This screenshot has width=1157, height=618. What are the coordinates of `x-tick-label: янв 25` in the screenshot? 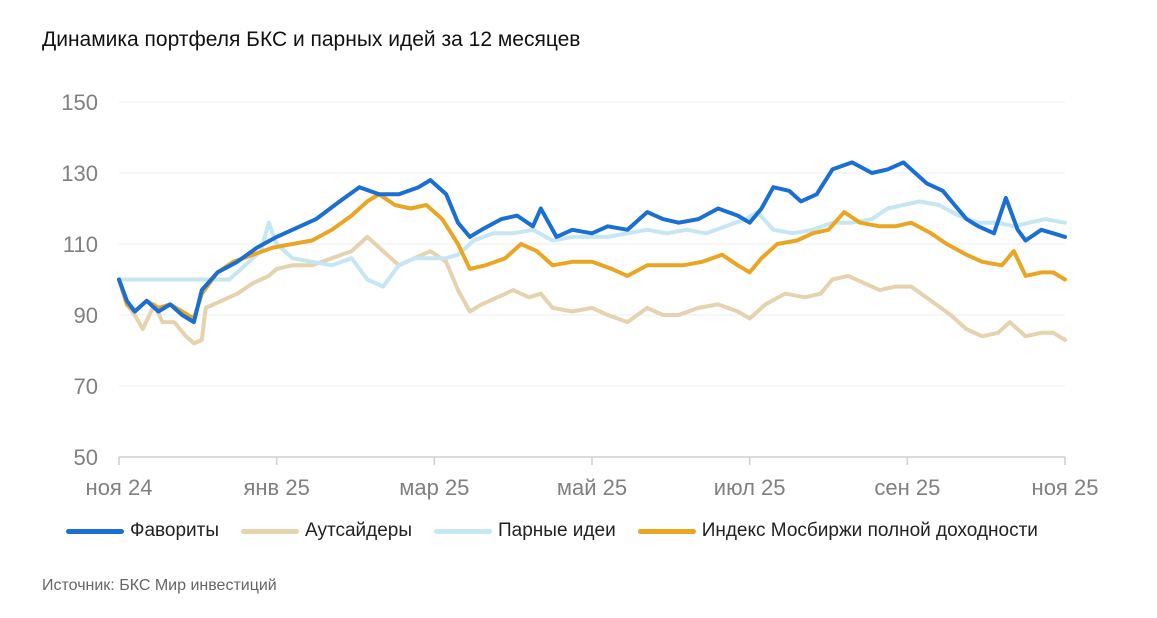 It's located at (276, 487).